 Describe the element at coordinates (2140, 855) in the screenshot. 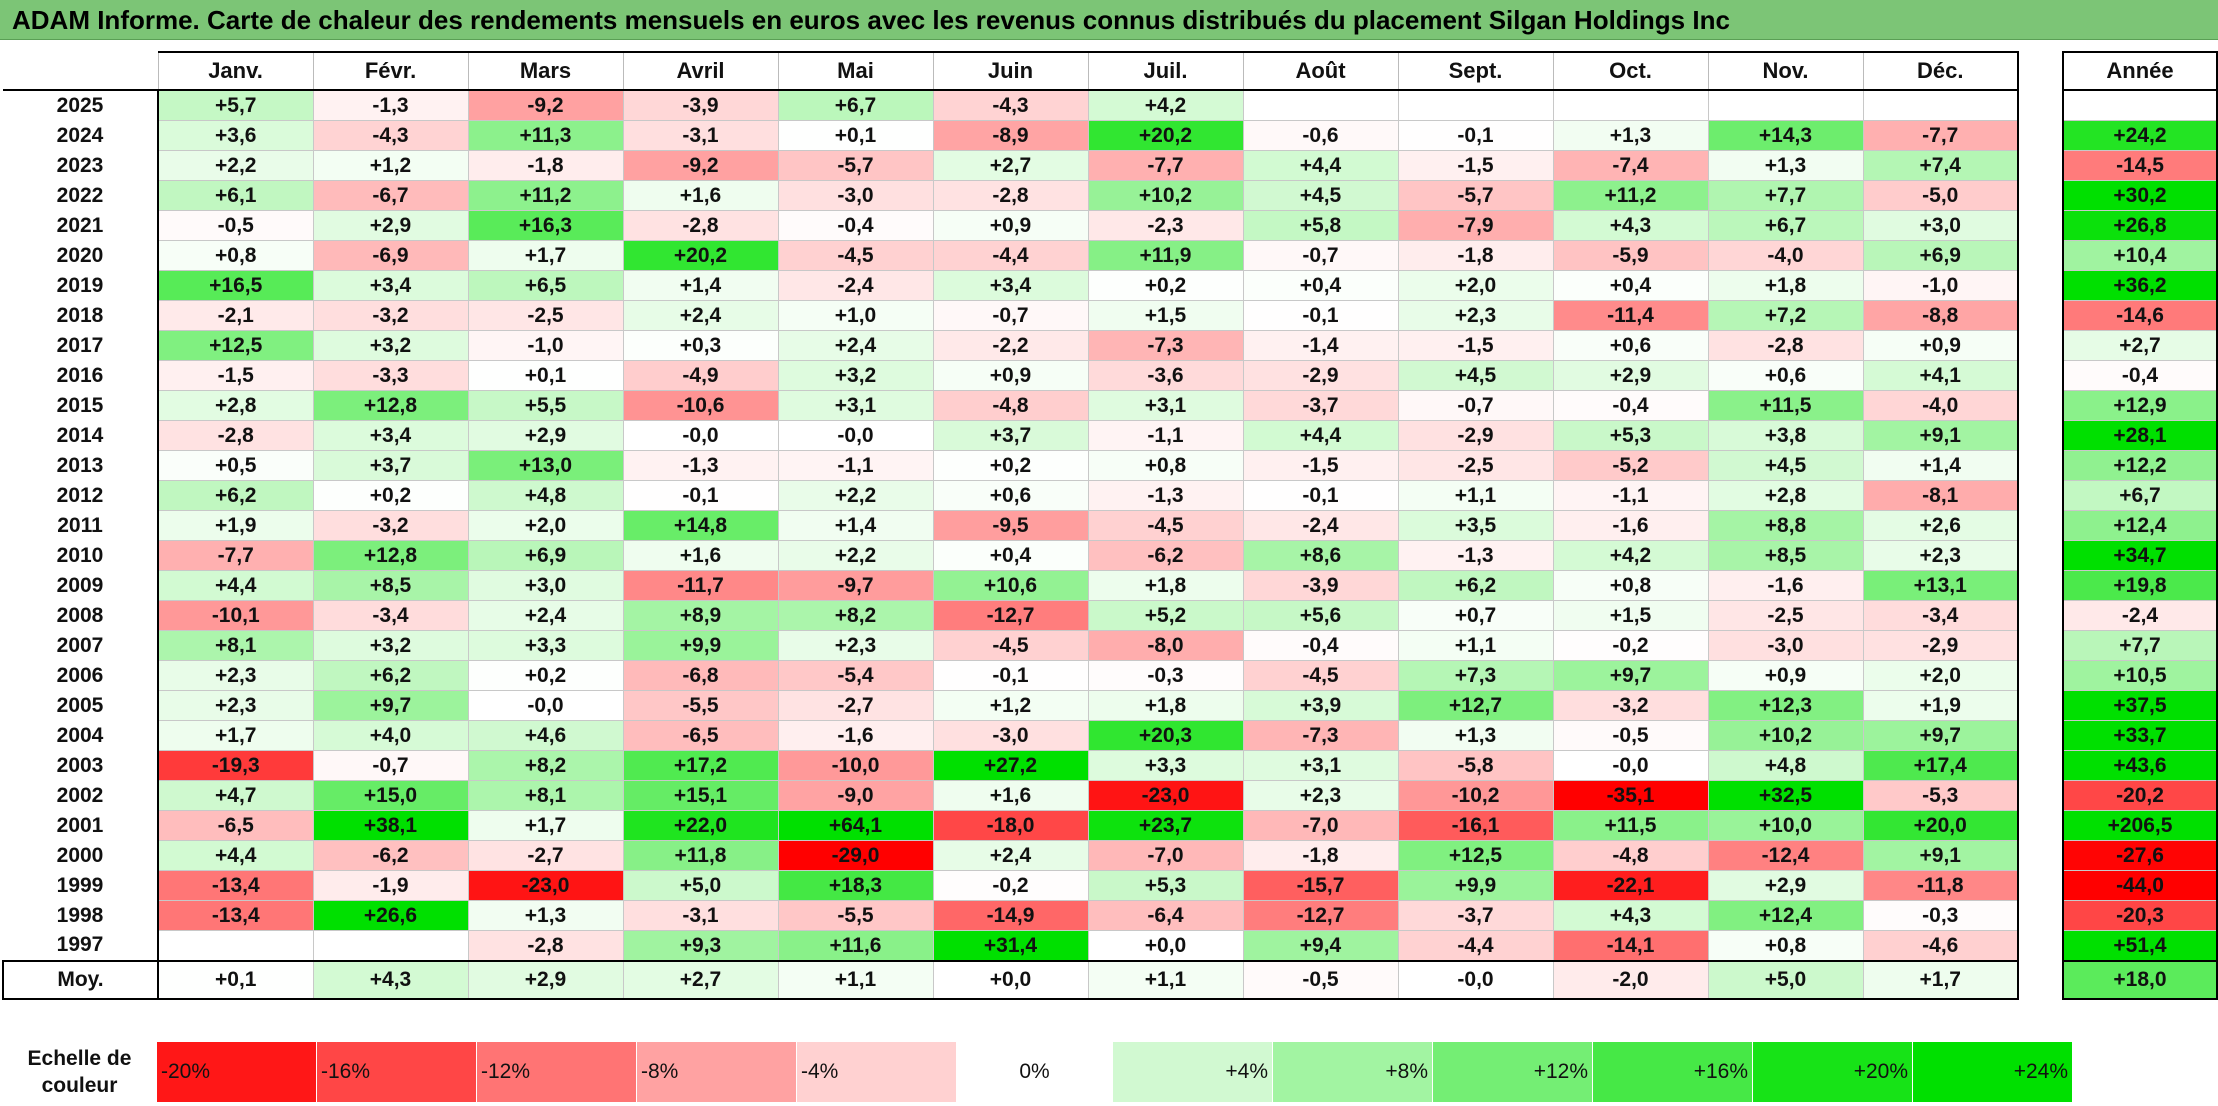

I see `annual-cell: -27,6` at that location.